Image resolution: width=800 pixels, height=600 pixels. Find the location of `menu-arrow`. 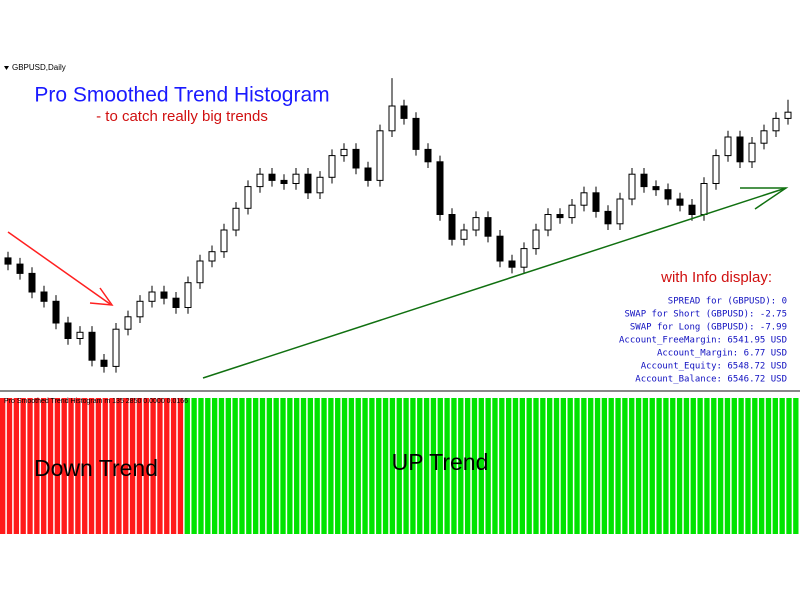

menu-arrow is located at coordinates (6, 68).